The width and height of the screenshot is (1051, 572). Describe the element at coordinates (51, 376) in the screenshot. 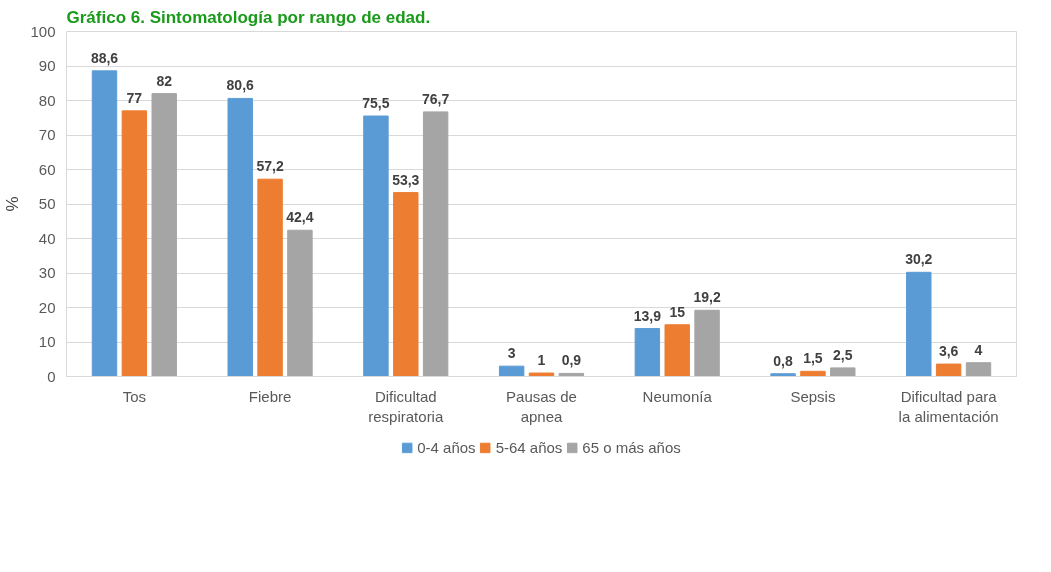

I see `y-tick-label: 0` at that location.